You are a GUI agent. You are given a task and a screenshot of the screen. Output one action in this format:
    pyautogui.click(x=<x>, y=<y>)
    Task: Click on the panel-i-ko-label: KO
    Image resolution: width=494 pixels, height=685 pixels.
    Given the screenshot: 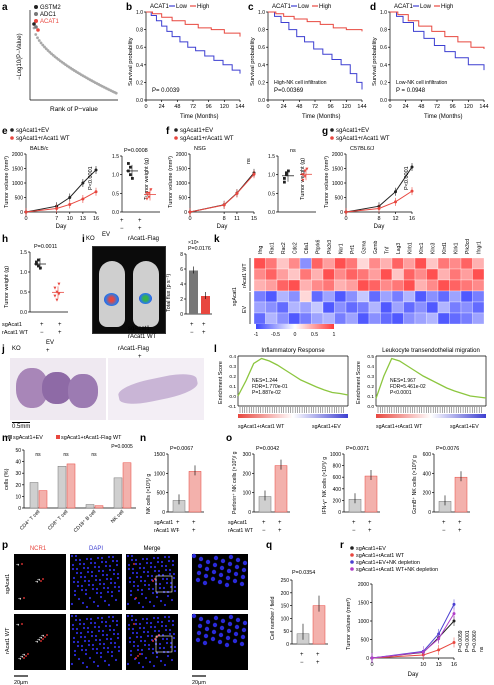 What is the action you would take?
    pyautogui.click(x=90, y=239)
    